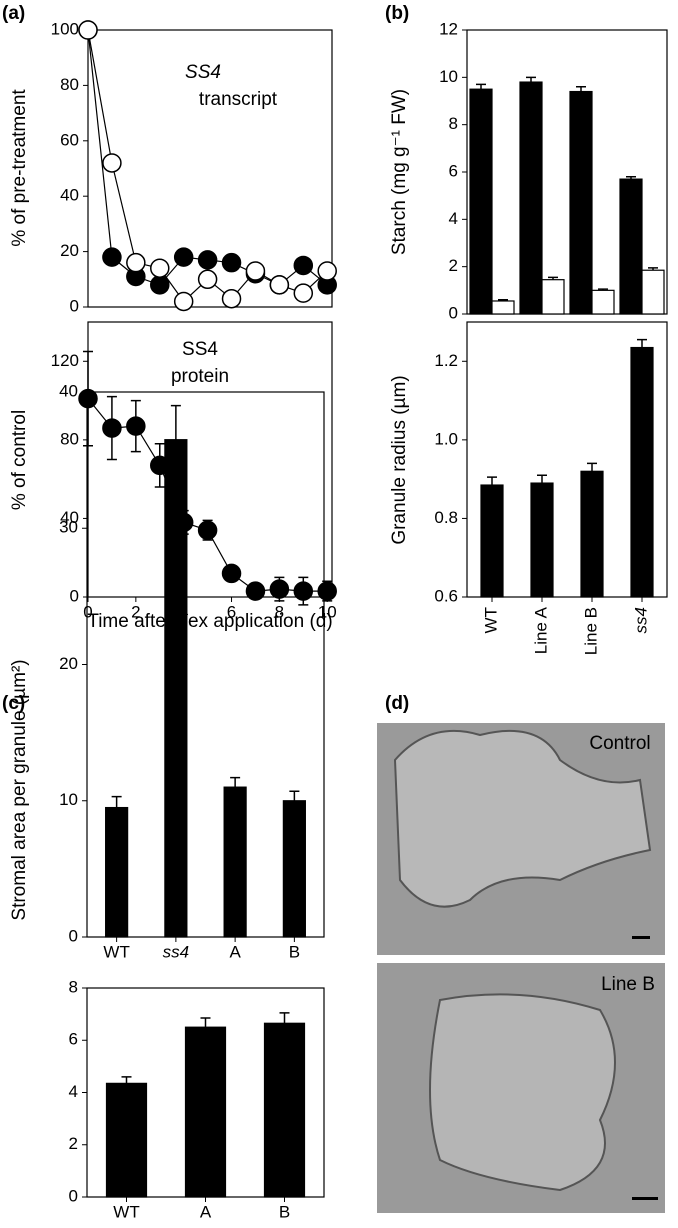  I want to click on y-tick-label: 12, so click(448, 28).